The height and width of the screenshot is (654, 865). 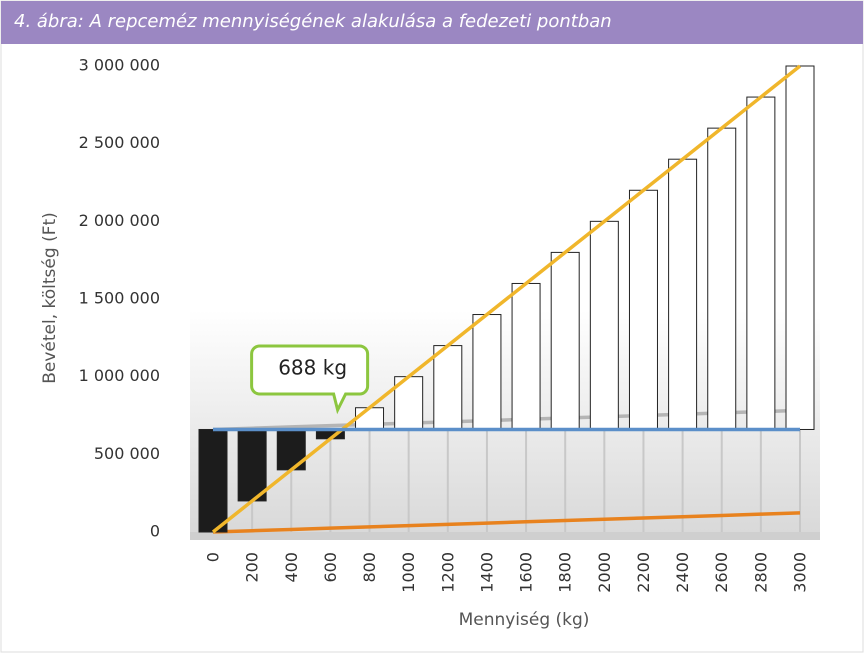 What do you see at coordinates (50, 298) in the screenshot?
I see `y-axis-label: Bevétel, költség (Ft)` at bounding box center [50, 298].